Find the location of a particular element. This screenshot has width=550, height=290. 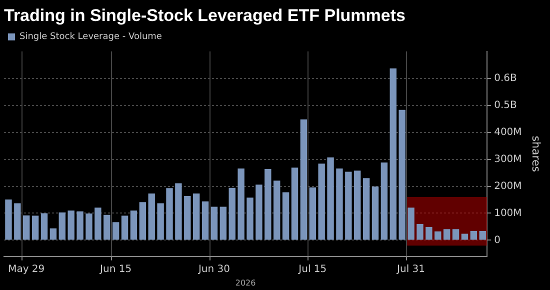

x-tick-label: Jun 15 is located at coordinates (115, 269).